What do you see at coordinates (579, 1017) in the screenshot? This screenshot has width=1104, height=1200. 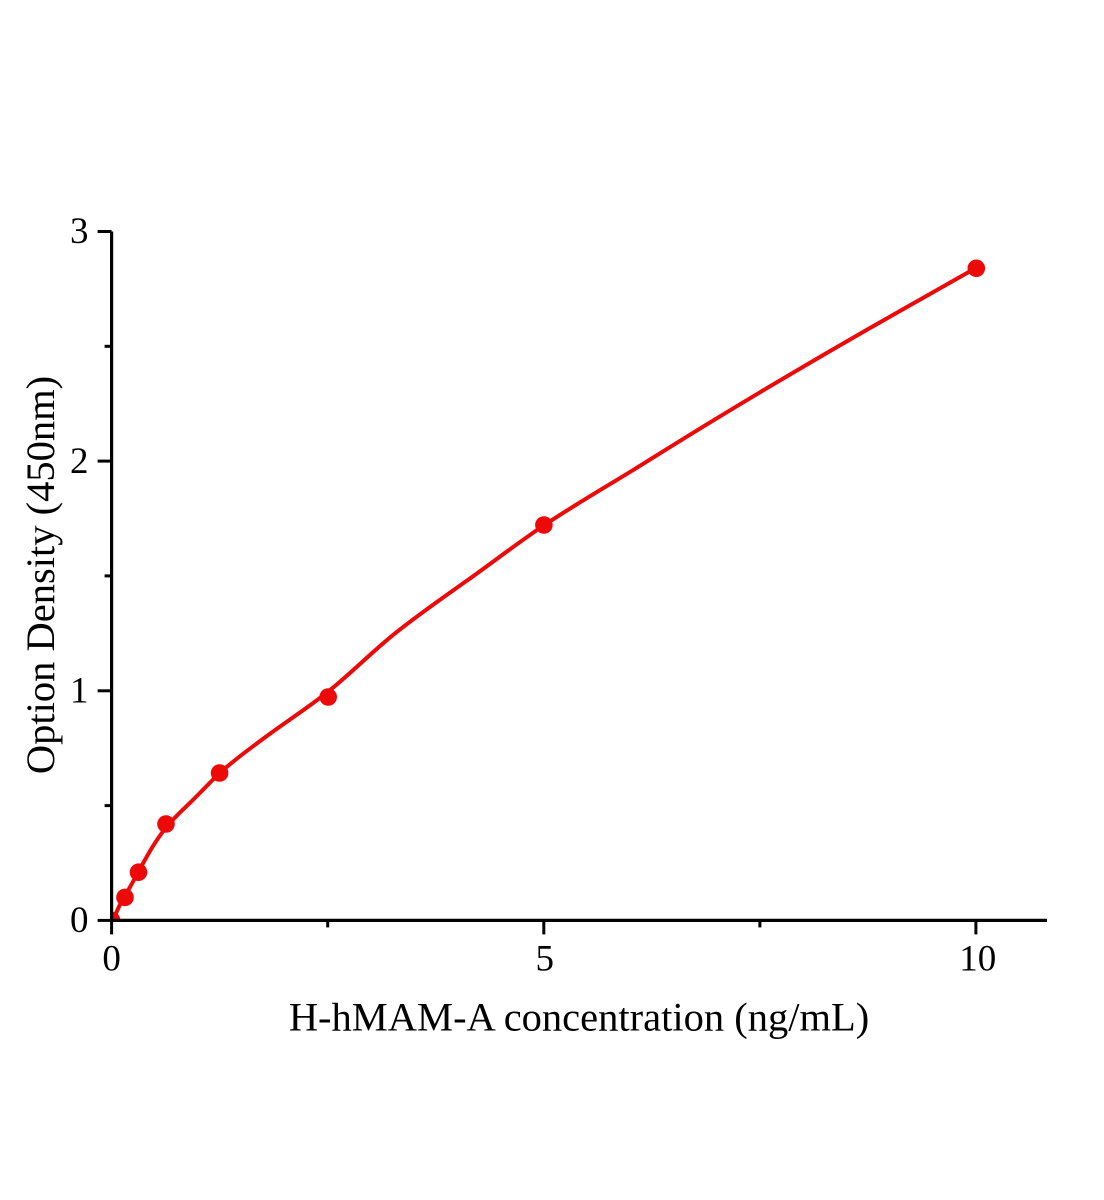 I see `svg-text: H-hMAM-A concentration (ng/mL)` at bounding box center [579, 1017].